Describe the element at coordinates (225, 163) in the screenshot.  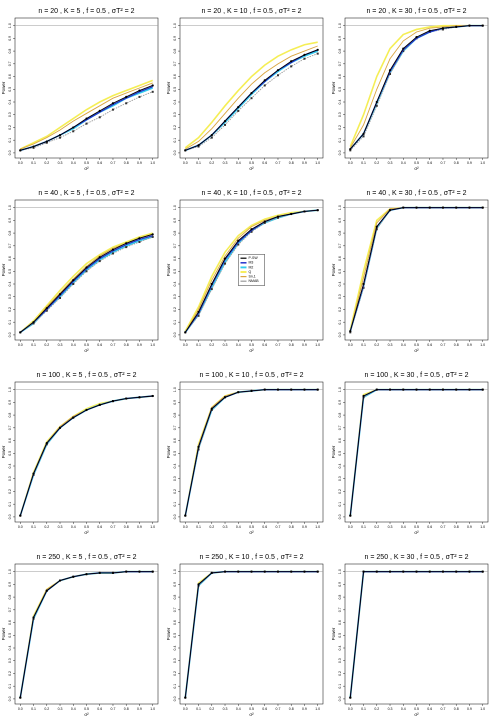
I see `x-tick-label: 0.3` at that location.